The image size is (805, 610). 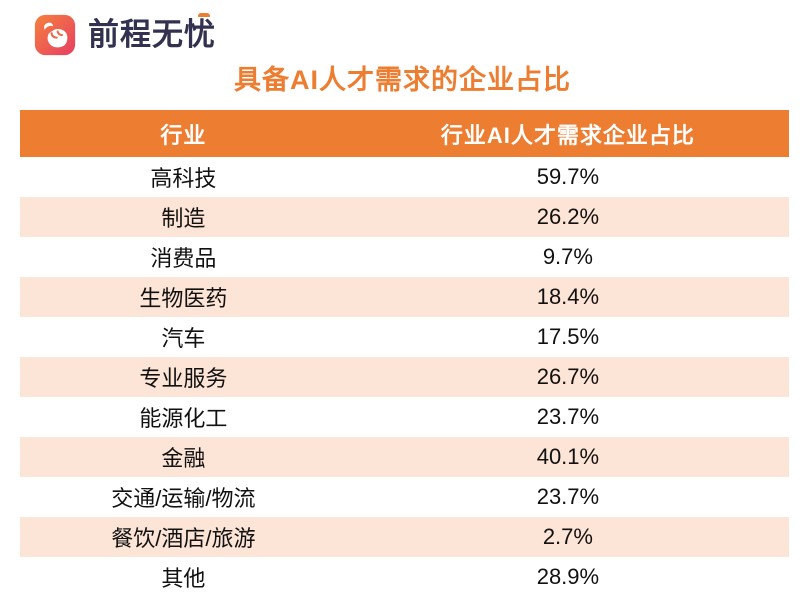 I want to click on table-header-row: 行业 行业AI人才需求企业占比, so click(x=404, y=133).